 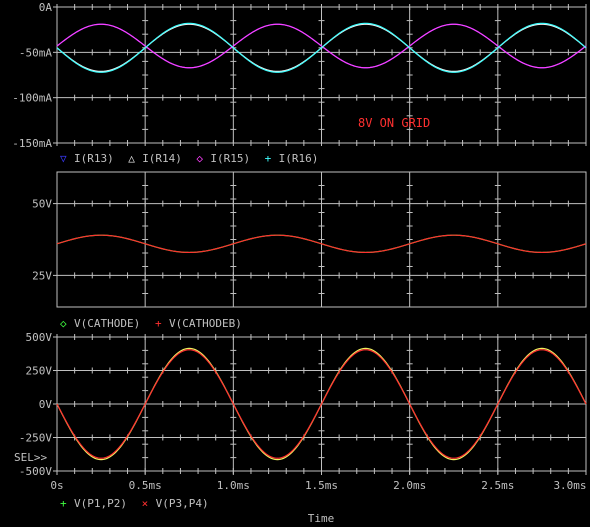 I want to click on legend-symbol-icon: ×, so click(x=145, y=503).